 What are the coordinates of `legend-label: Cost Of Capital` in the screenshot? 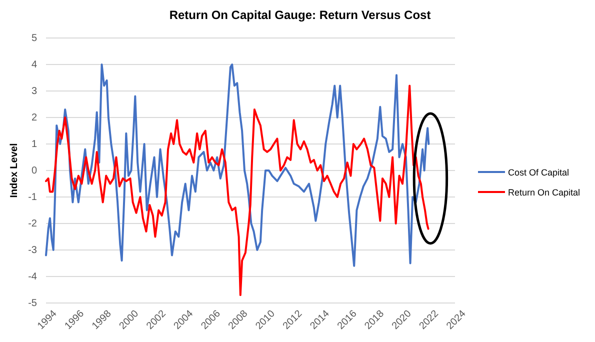 It's located at (539, 173).